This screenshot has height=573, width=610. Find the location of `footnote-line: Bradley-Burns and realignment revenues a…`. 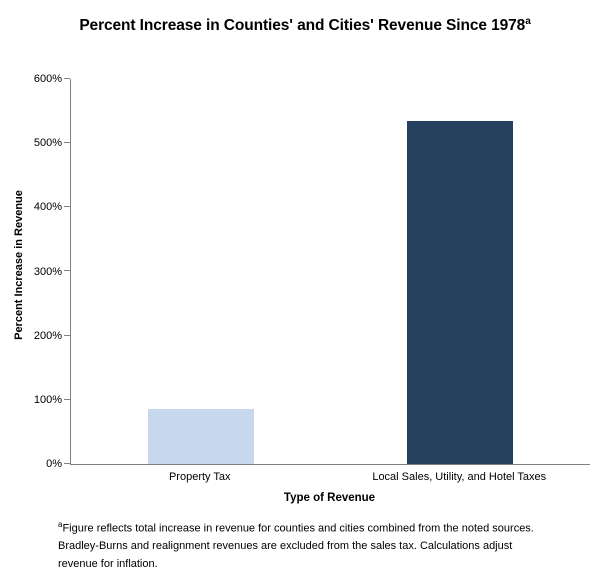

footnote-line: Bradley-Burns and realignment revenues a… is located at coordinates (285, 546).